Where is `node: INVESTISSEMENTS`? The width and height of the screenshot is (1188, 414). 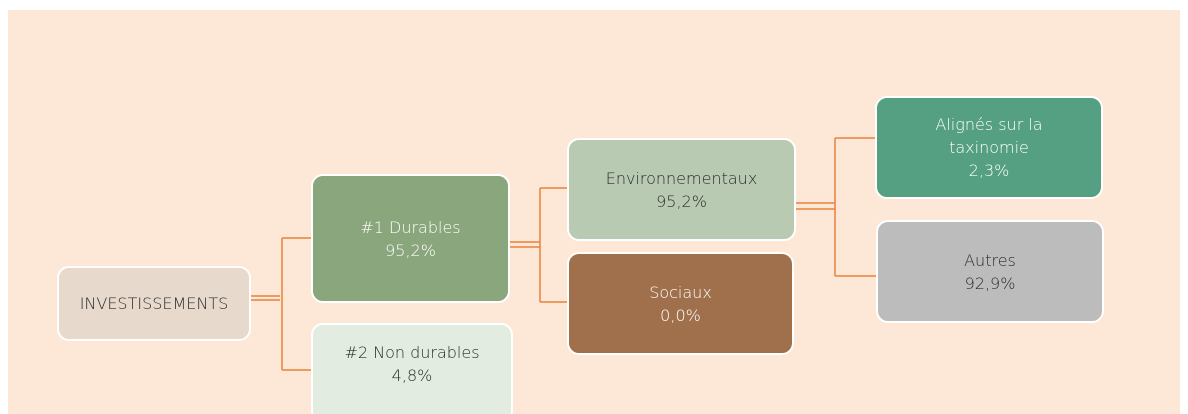 node: INVESTISSEMENTS is located at coordinates (154, 303).